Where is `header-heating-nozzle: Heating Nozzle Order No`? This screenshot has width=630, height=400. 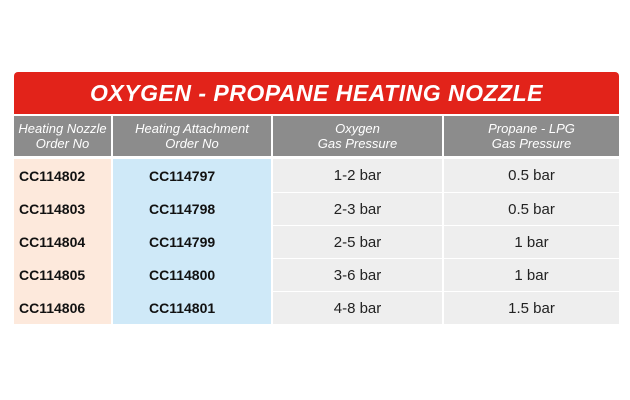
header-heating-nozzle: Heating Nozzle Order No is located at coordinates (63, 136).